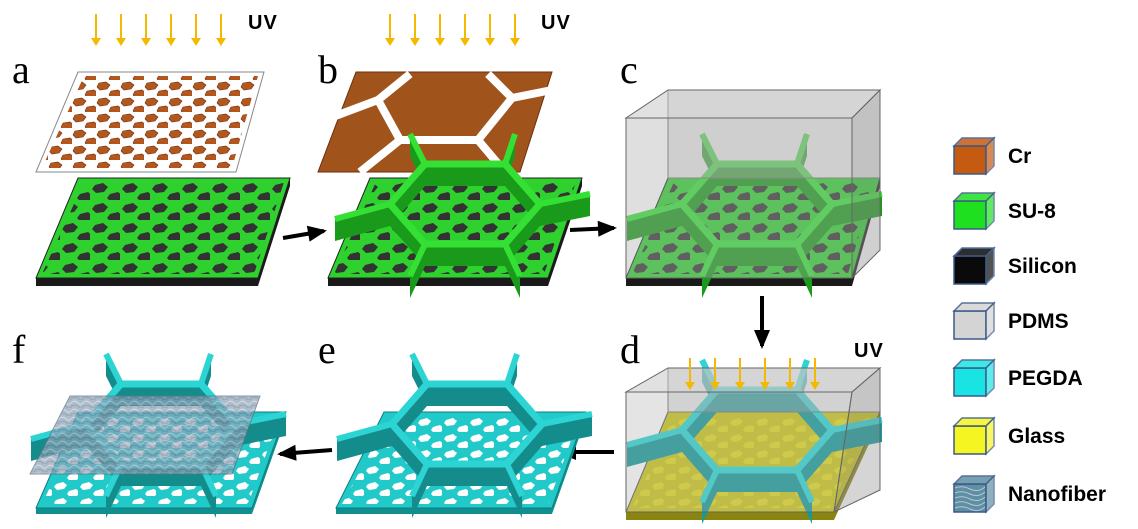  Describe the element at coordinates (440, 123) in the screenshot. I see `mask-gaps-b` at that location.